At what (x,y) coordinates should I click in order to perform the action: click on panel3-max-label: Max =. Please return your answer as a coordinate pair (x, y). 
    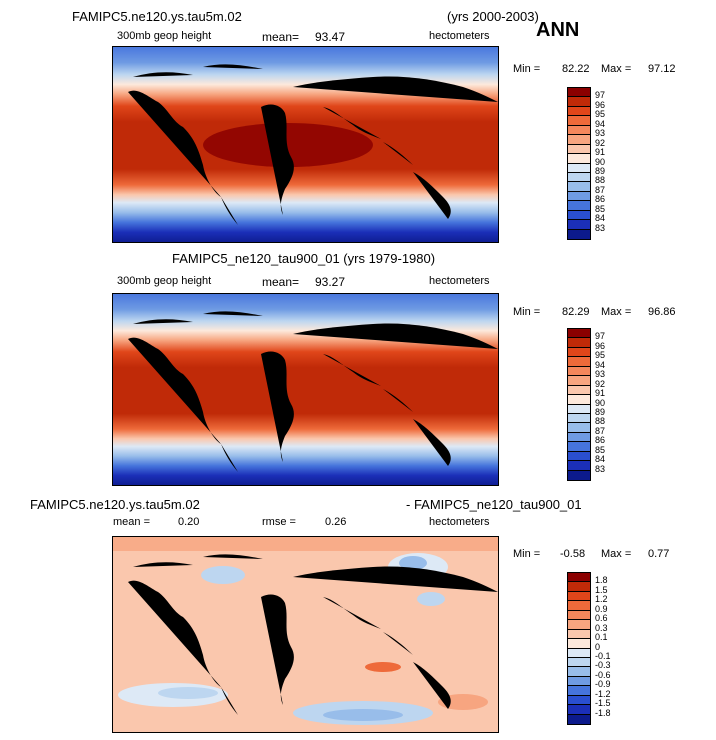
    Looking at the image, I should click on (616, 554).